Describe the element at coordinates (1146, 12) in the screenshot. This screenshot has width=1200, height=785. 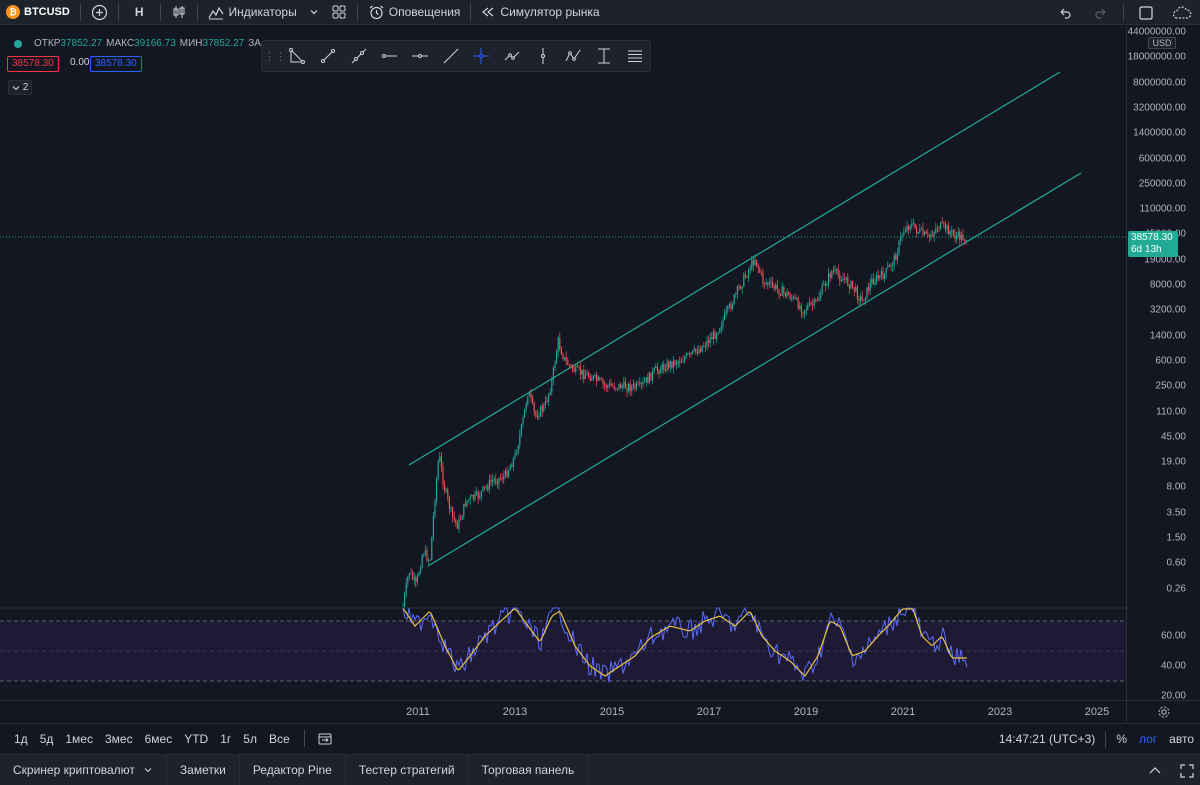
I see `layout-button` at that location.